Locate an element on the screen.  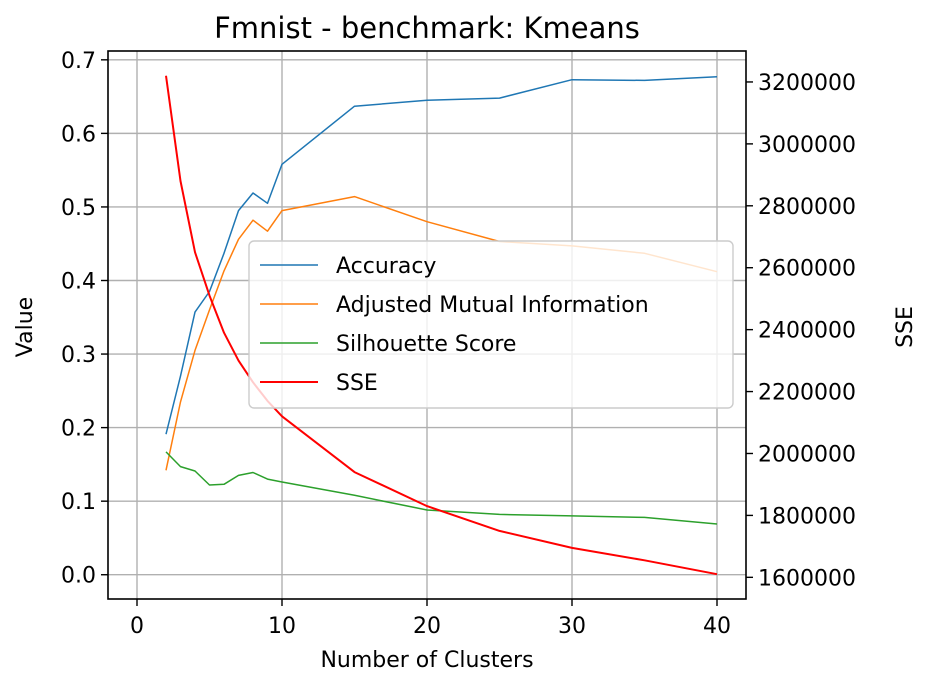
x-tick-label: 0 is located at coordinates (137, 626).